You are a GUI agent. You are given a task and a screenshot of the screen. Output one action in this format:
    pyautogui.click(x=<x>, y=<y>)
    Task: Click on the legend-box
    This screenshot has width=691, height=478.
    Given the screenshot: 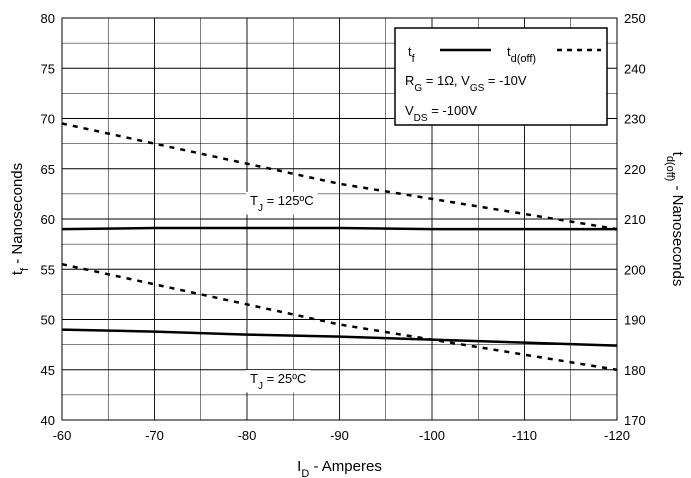 What is the action you would take?
    pyautogui.click(x=501, y=76)
    